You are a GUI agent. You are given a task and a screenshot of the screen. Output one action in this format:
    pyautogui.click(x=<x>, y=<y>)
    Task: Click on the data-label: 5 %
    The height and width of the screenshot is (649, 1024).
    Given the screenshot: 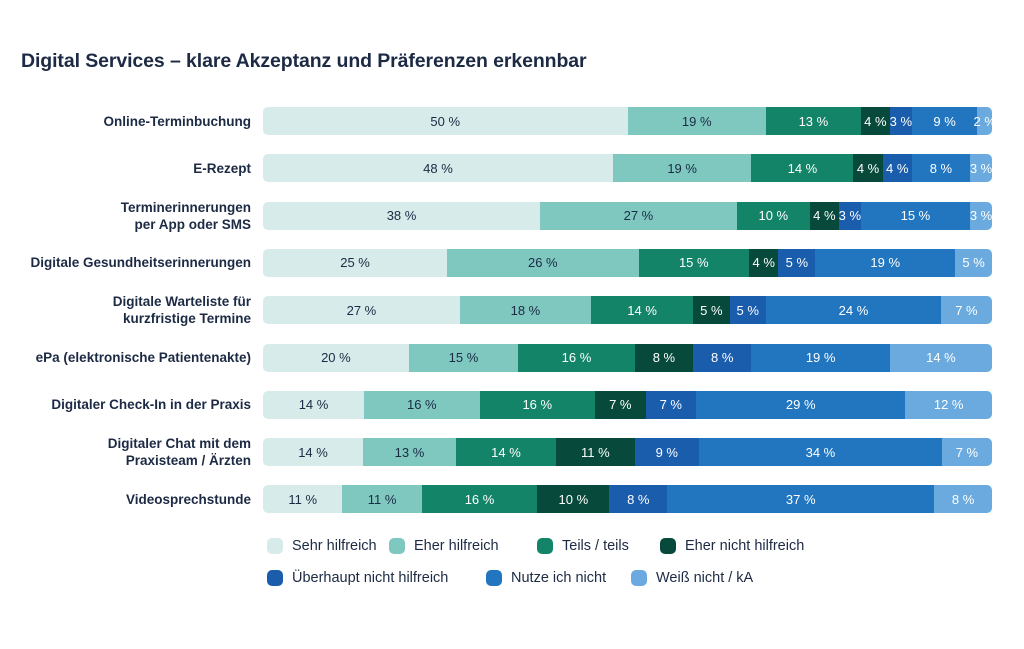 What is the action you would take?
    pyautogui.click(x=747, y=310)
    